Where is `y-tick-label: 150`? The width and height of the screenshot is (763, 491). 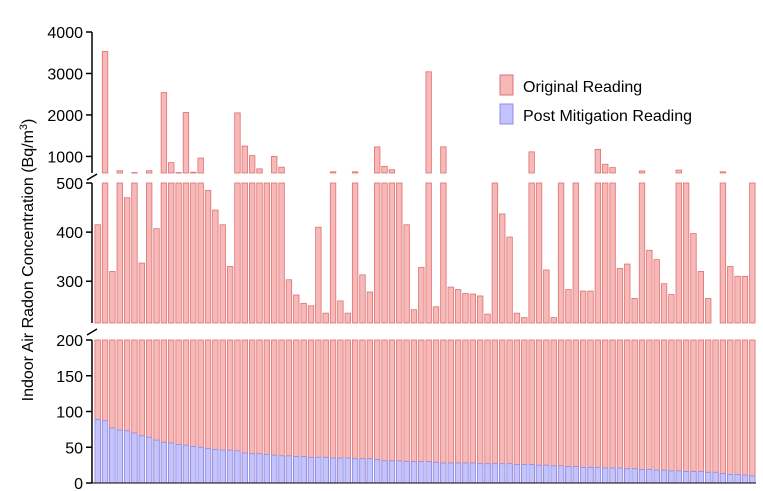 y-tick-label: 150 is located at coordinates (69, 377).